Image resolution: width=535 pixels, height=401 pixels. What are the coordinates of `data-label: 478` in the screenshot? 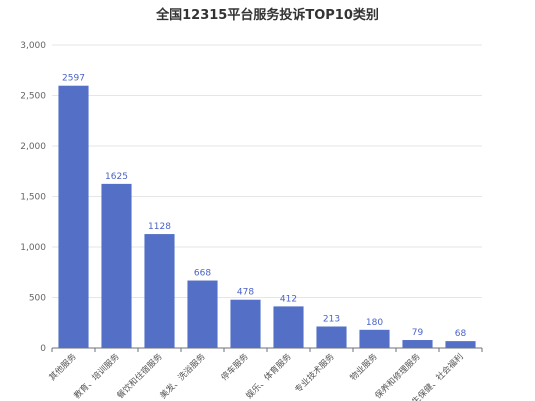 It's located at (245, 293).